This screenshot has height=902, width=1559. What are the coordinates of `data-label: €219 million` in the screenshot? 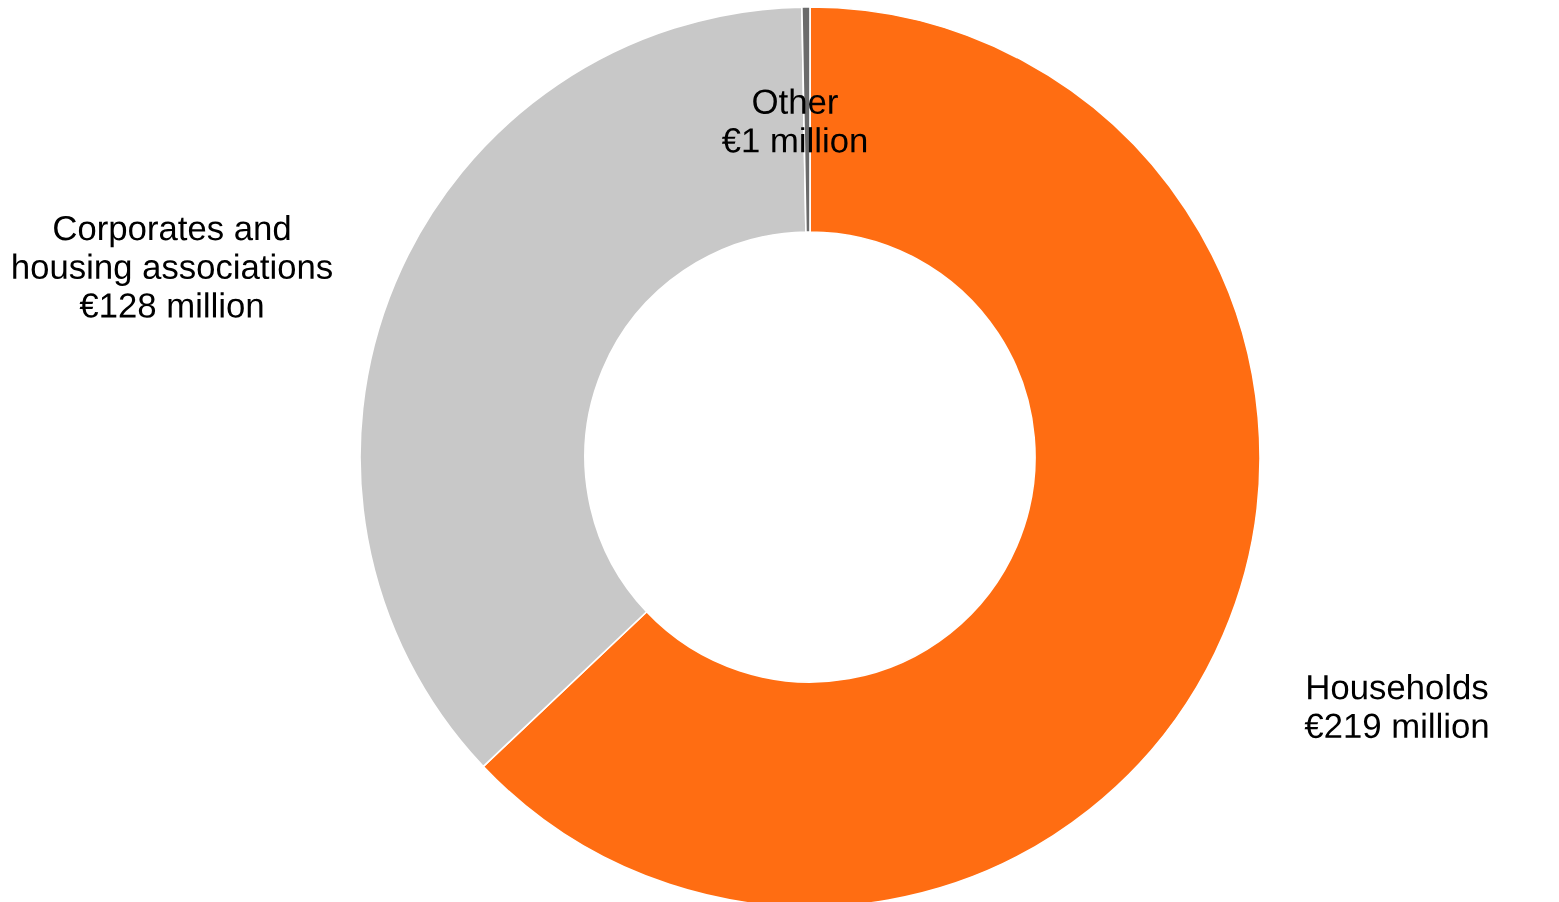 It's located at (1396, 725).